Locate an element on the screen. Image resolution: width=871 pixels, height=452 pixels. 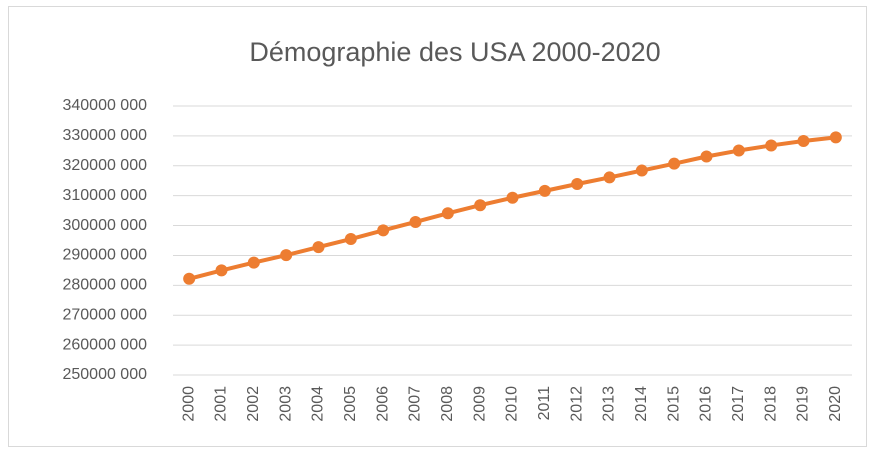
y-tick-label: 260000 000 is located at coordinates (104, 344).